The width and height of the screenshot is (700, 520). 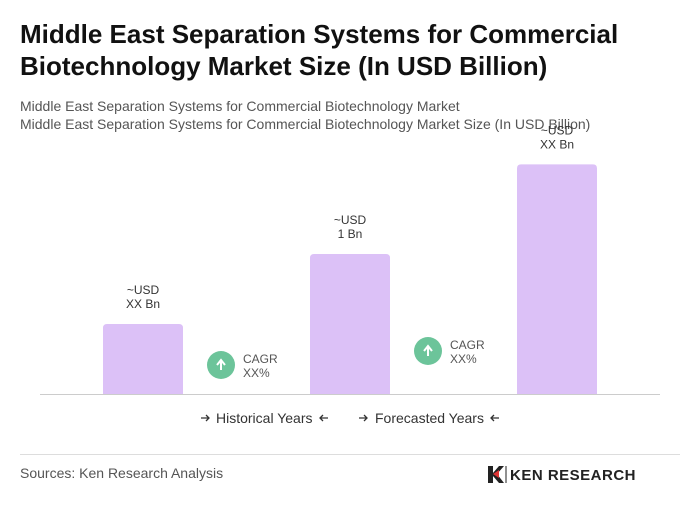 I want to click on value-label: 1 Bn, so click(x=350, y=234).